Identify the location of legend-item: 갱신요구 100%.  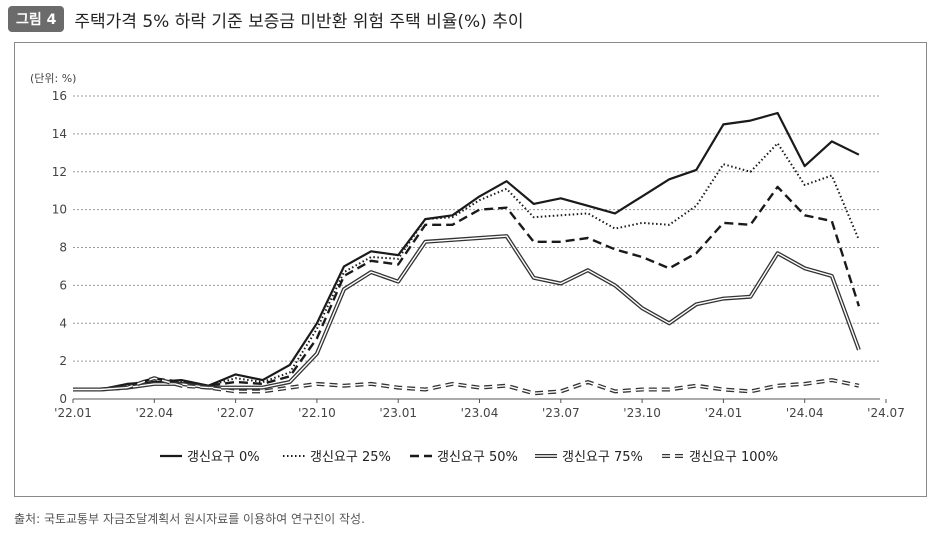
(720, 457).